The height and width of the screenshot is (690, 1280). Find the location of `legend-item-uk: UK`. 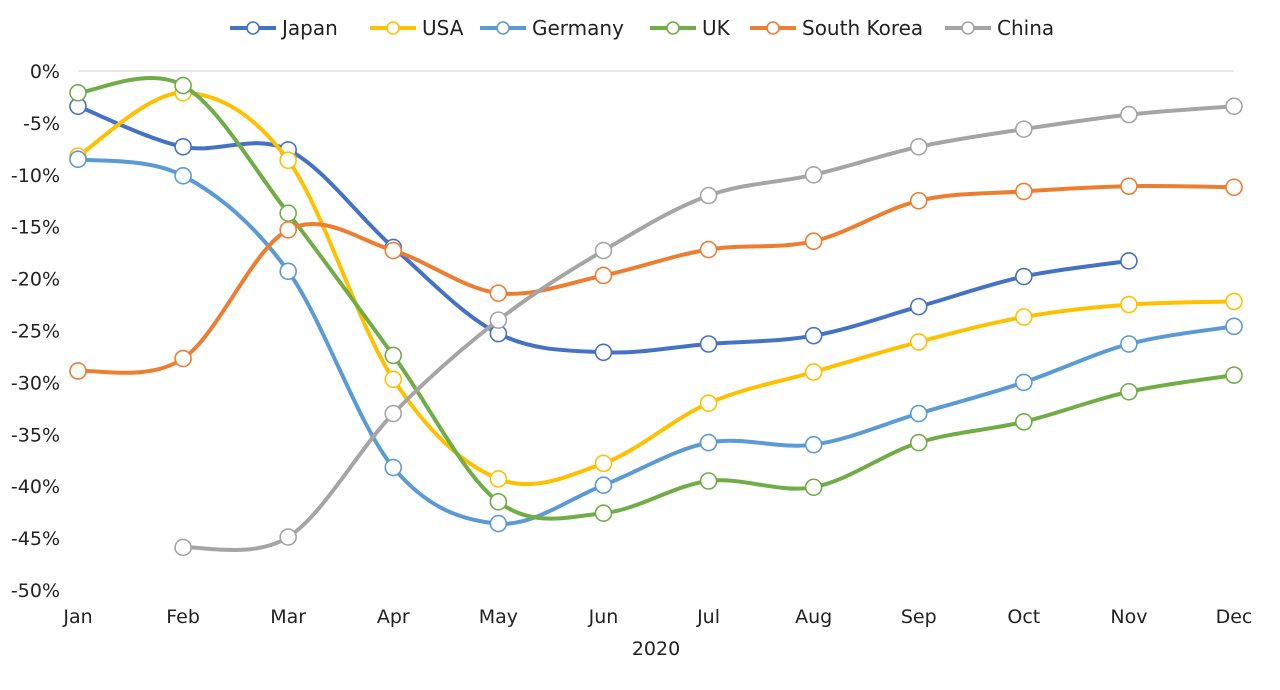

legend-item-uk: UK is located at coordinates (690, 28).